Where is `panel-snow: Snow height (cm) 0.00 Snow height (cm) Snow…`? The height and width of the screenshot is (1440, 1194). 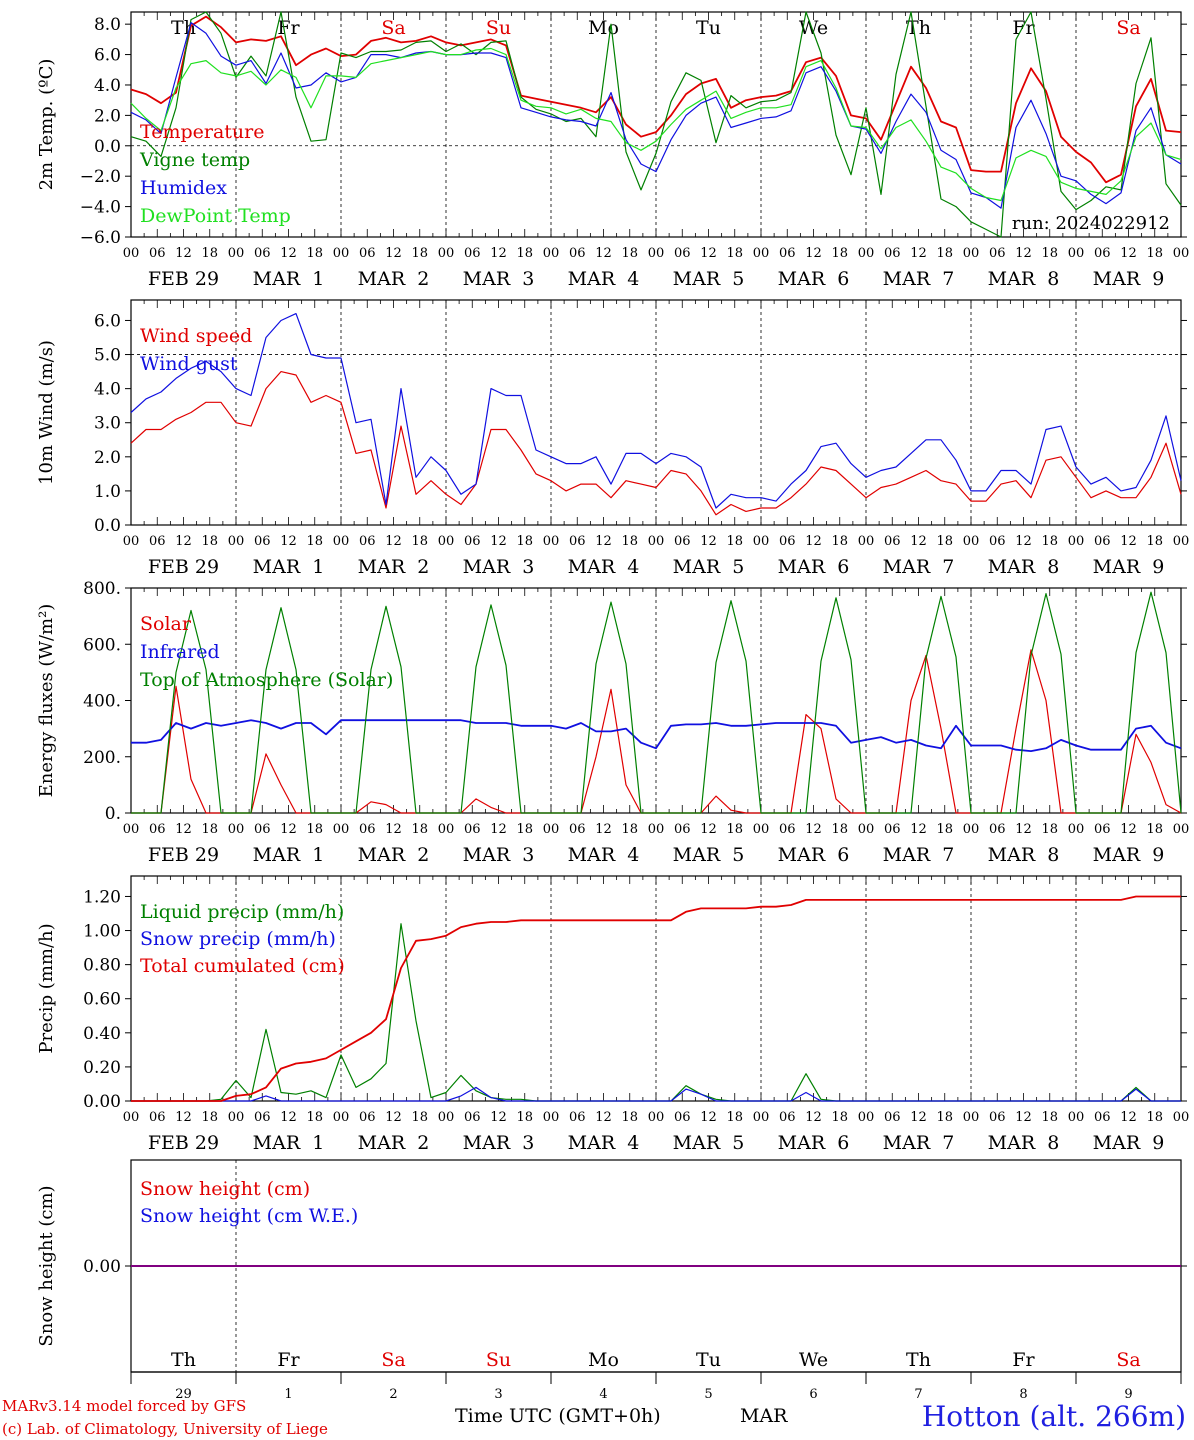 panel-snow: Snow height (cm) 0.00 Snow height (cm) Snow… is located at coordinates (611, 1266).